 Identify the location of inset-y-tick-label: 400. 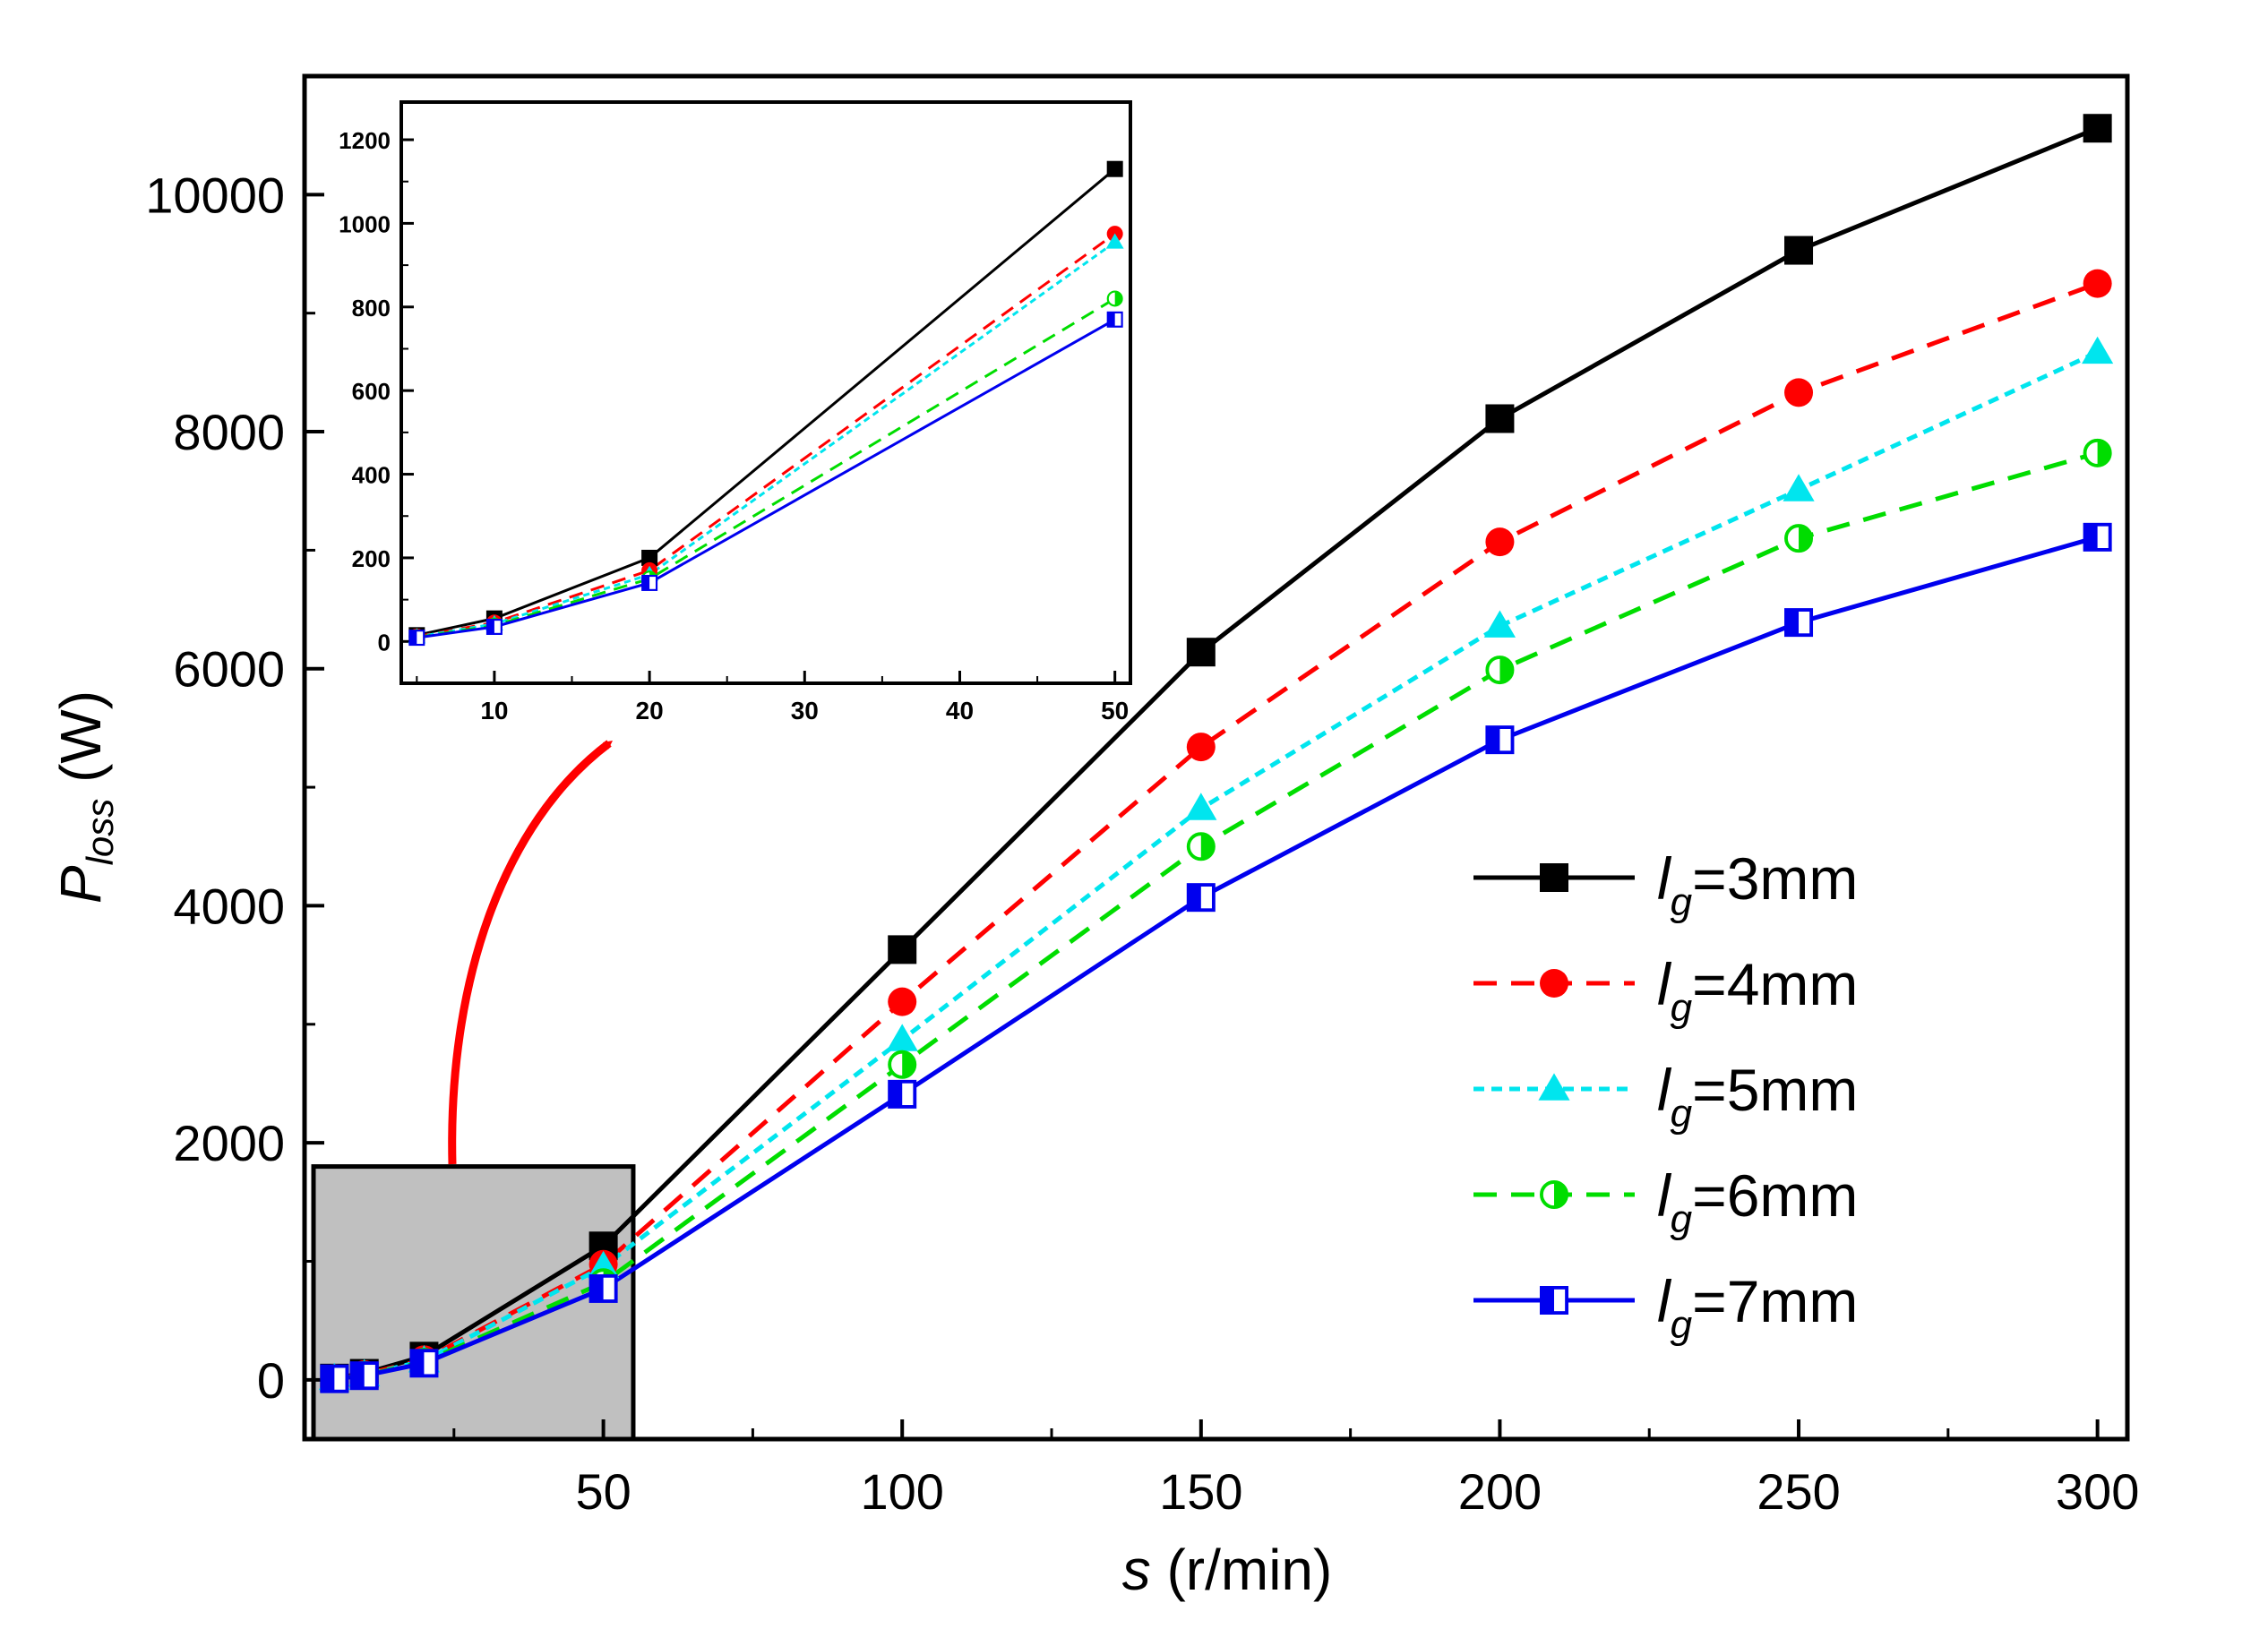
(372, 475).